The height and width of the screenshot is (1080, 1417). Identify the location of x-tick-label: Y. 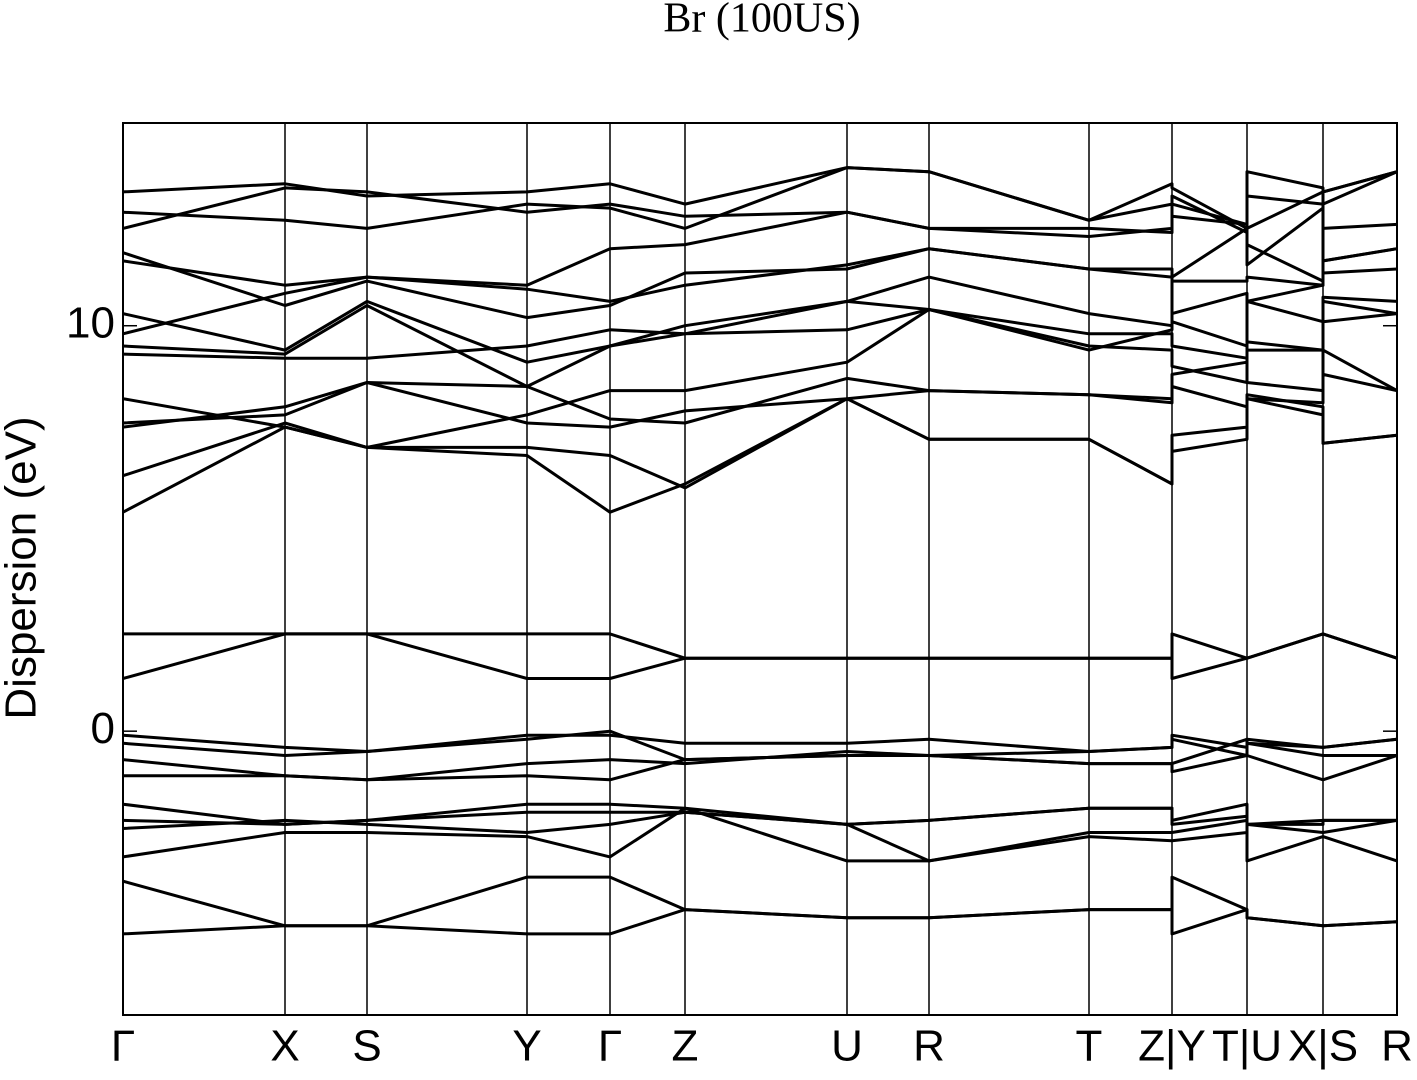
(526, 1046).